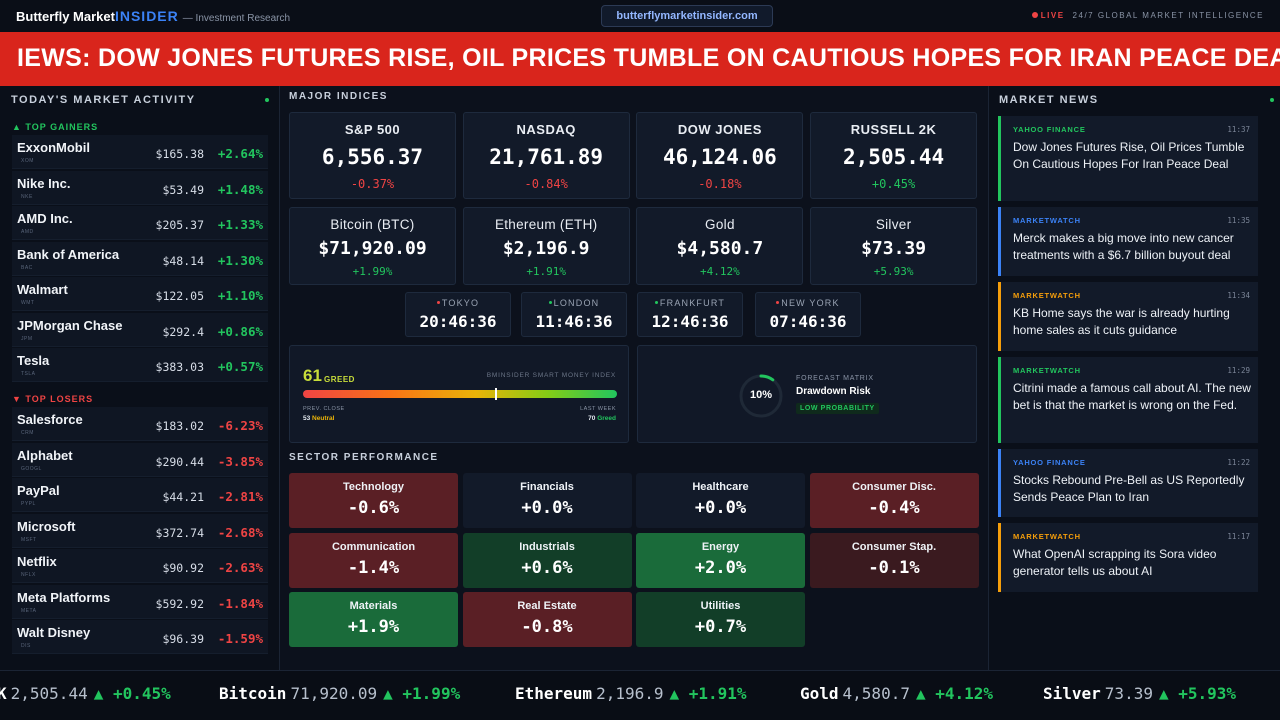 This screenshot has width=1280, height=720. Describe the element at coordinates (720, 271) in the screenshot. I see `index-change: +4.12%` at that location.